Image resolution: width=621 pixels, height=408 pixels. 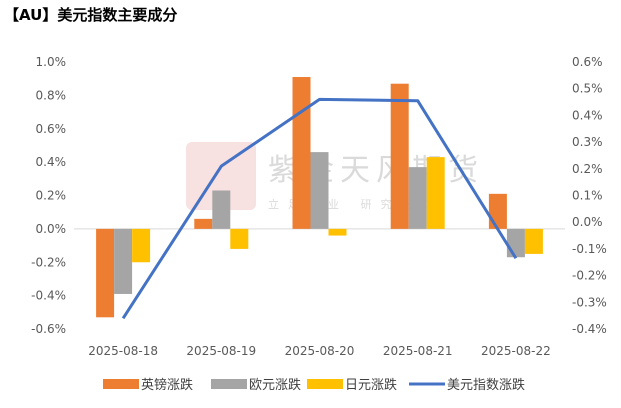 I want to click on x-tick-label: 2025-08-20, so click(x=320, y=351).